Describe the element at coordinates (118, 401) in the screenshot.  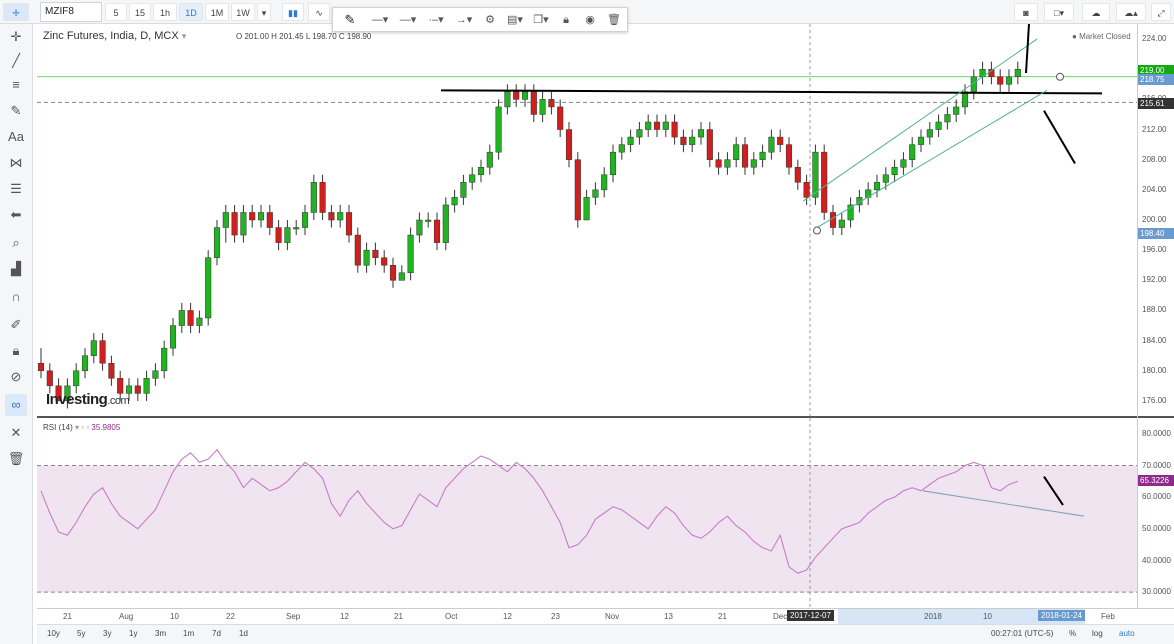
I see `logo-suffix: .com` at that location.